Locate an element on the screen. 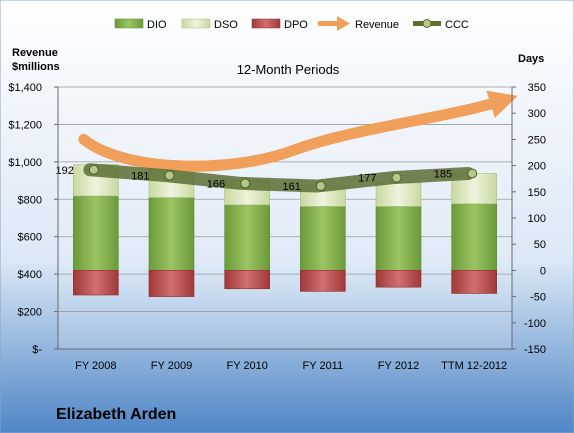 This screenshot has width=574, height=433. ccc-data-label: 192 is located at coordinates (64, 171).